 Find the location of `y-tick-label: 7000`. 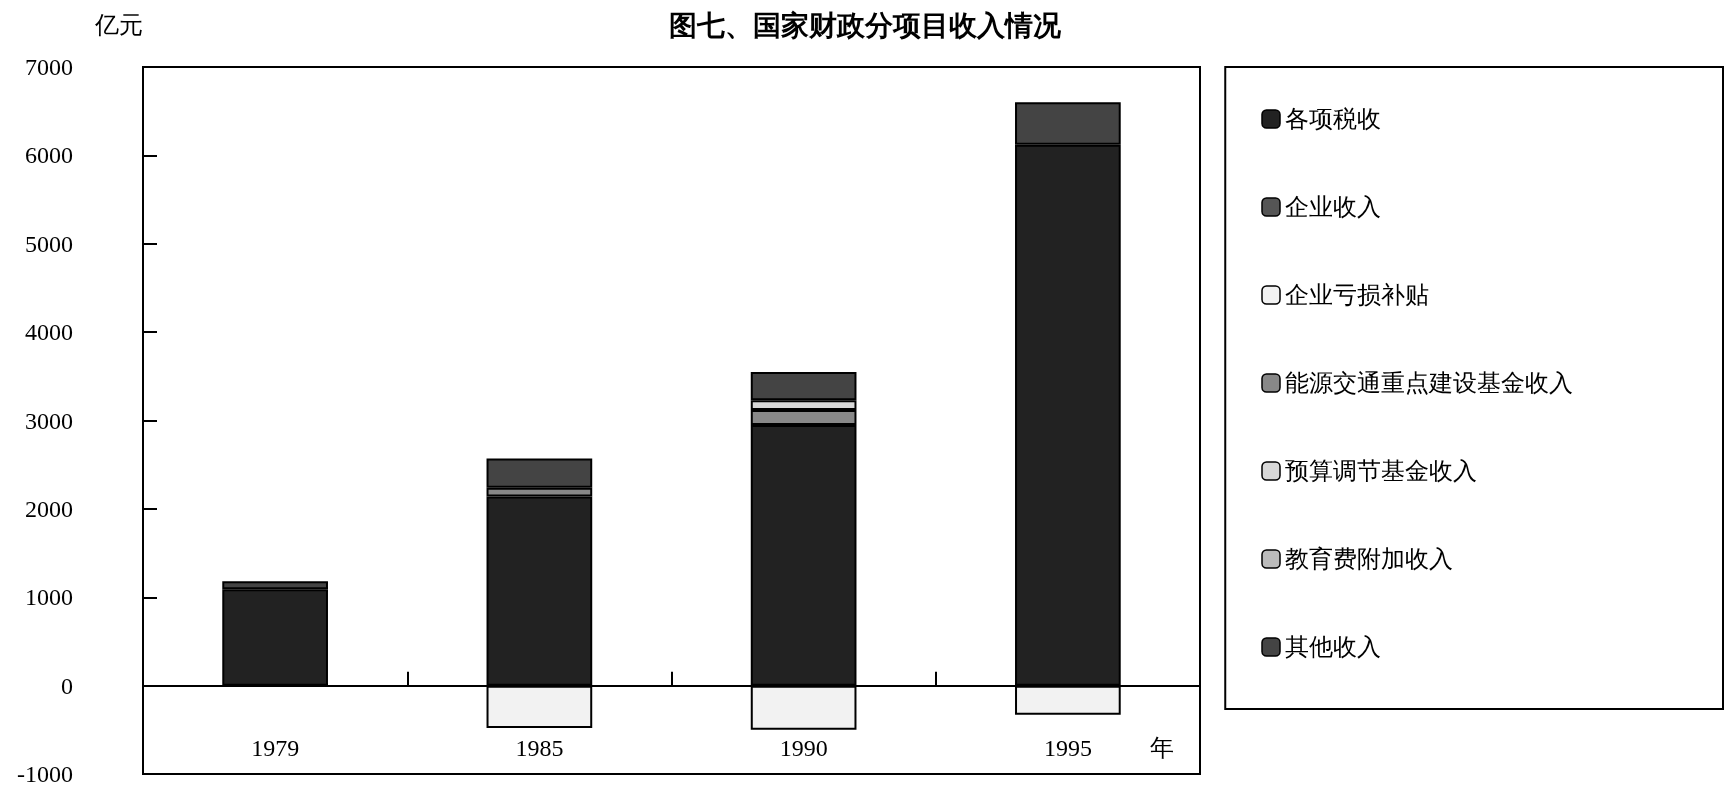

y-tick-label: 7000 is located at coordinates (49, 67).